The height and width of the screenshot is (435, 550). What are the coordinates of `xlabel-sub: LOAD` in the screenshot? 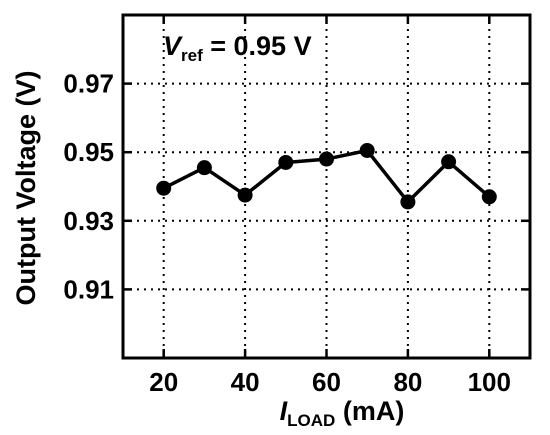 It's located at (311, 420).